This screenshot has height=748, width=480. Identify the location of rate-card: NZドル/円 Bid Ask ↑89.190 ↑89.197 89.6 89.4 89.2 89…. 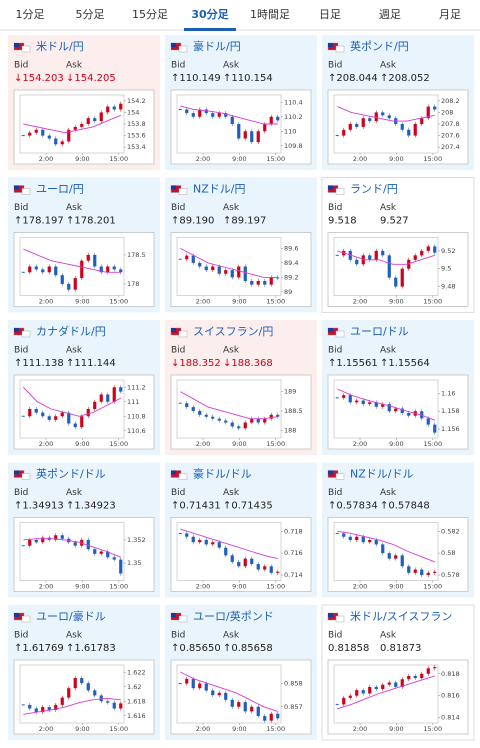
(241, 245).